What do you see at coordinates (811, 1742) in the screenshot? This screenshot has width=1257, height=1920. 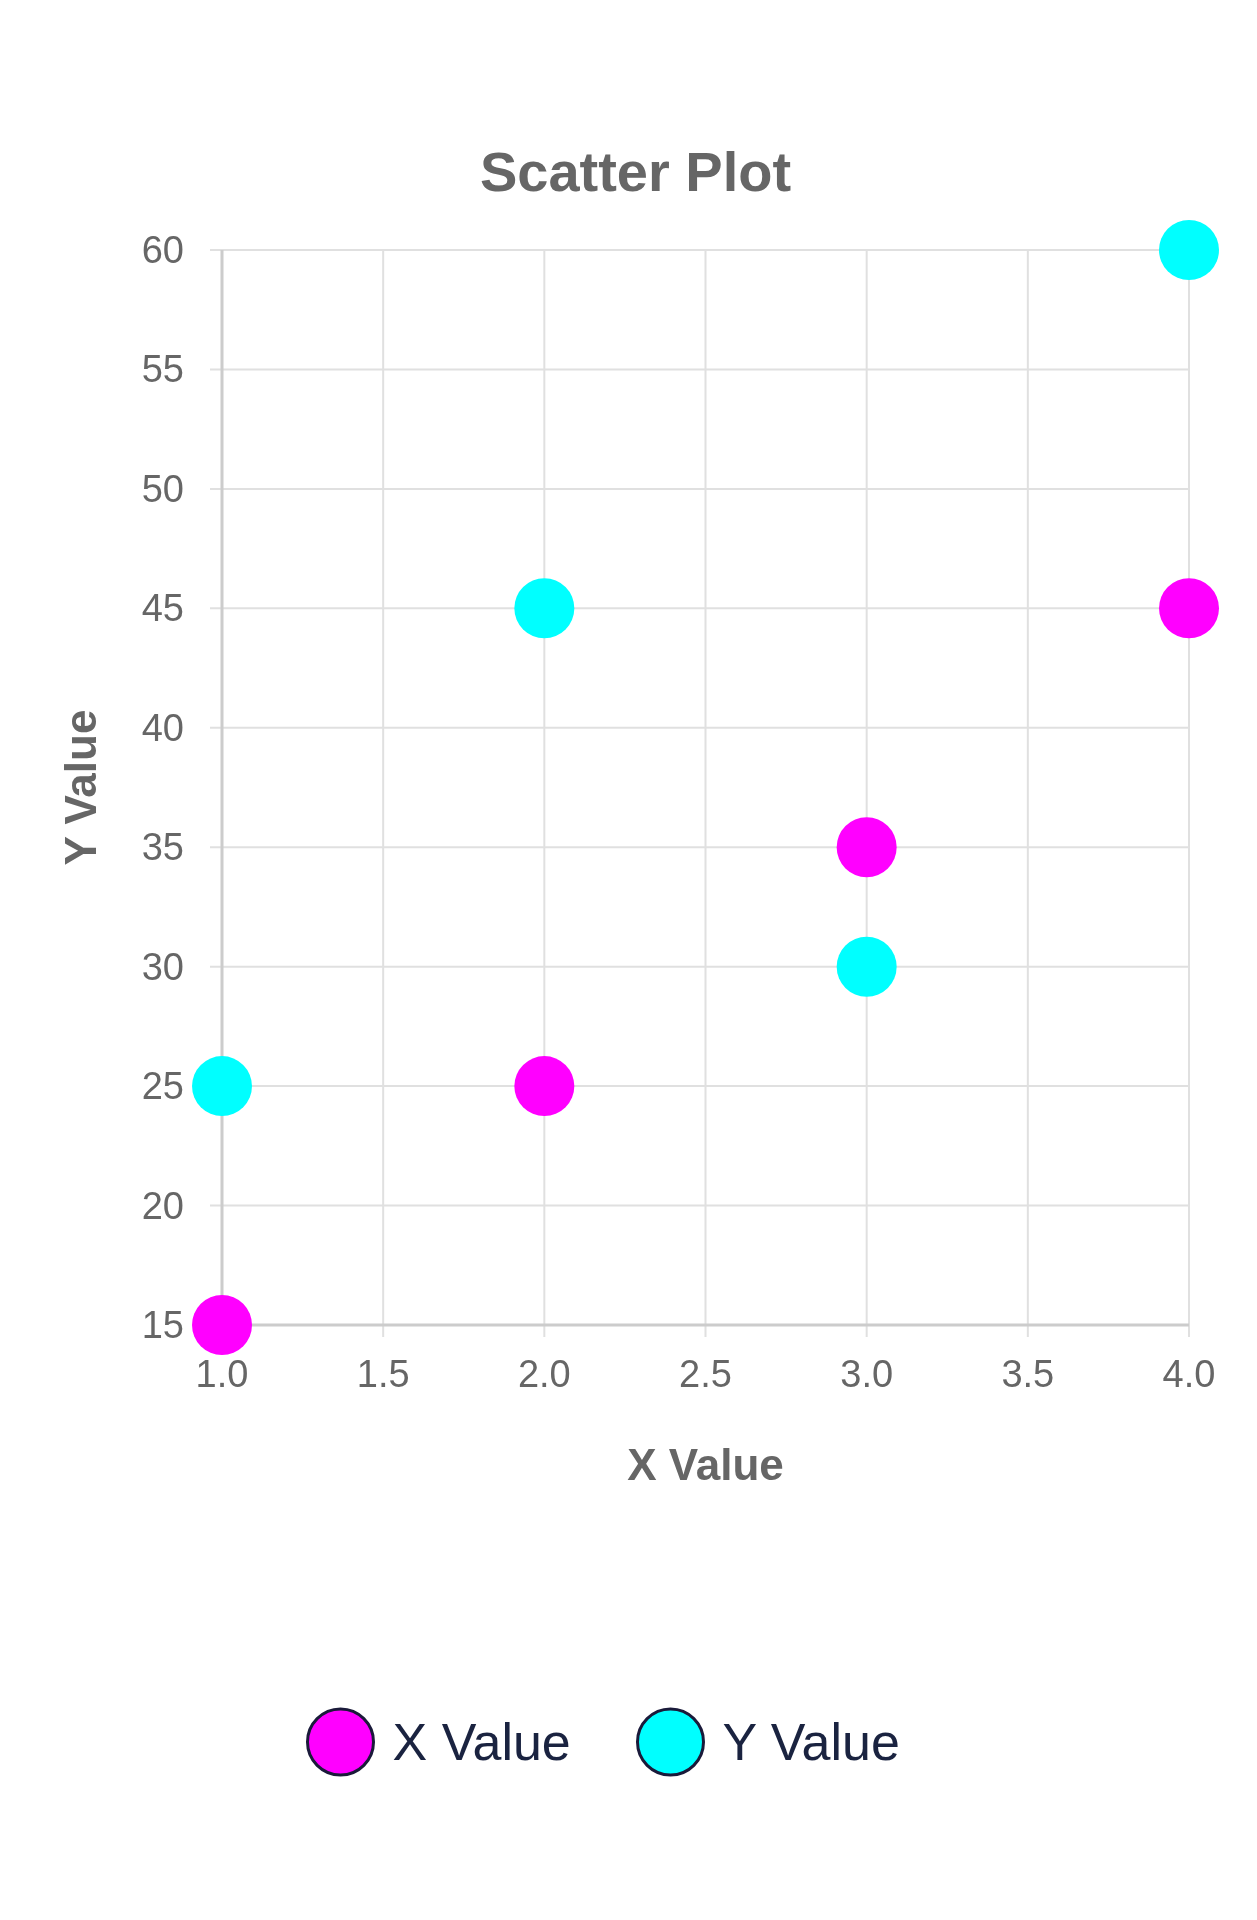 I see `legend-label: Y Value` at bounding box center [811, 1742].